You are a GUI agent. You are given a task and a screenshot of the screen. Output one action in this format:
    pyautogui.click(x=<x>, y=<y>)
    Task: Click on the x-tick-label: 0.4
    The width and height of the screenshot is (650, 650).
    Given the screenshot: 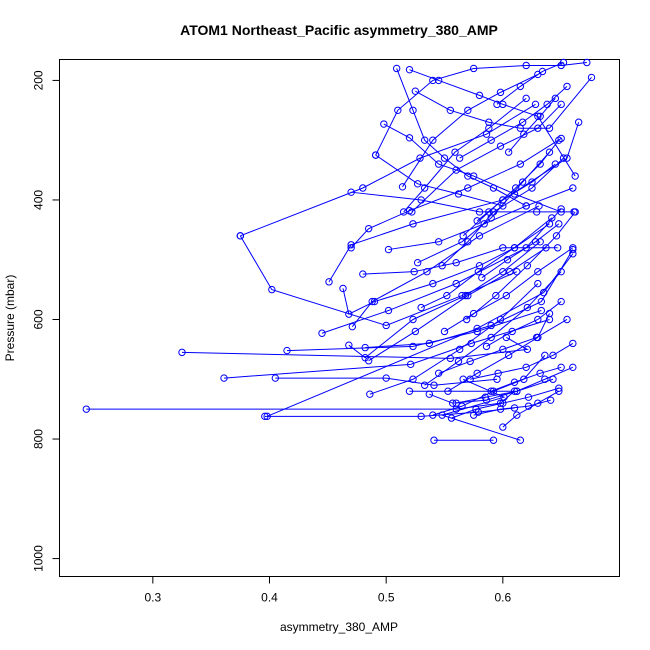 What is the action you would take?
    pyautogui.click(x=269, y=598)
    